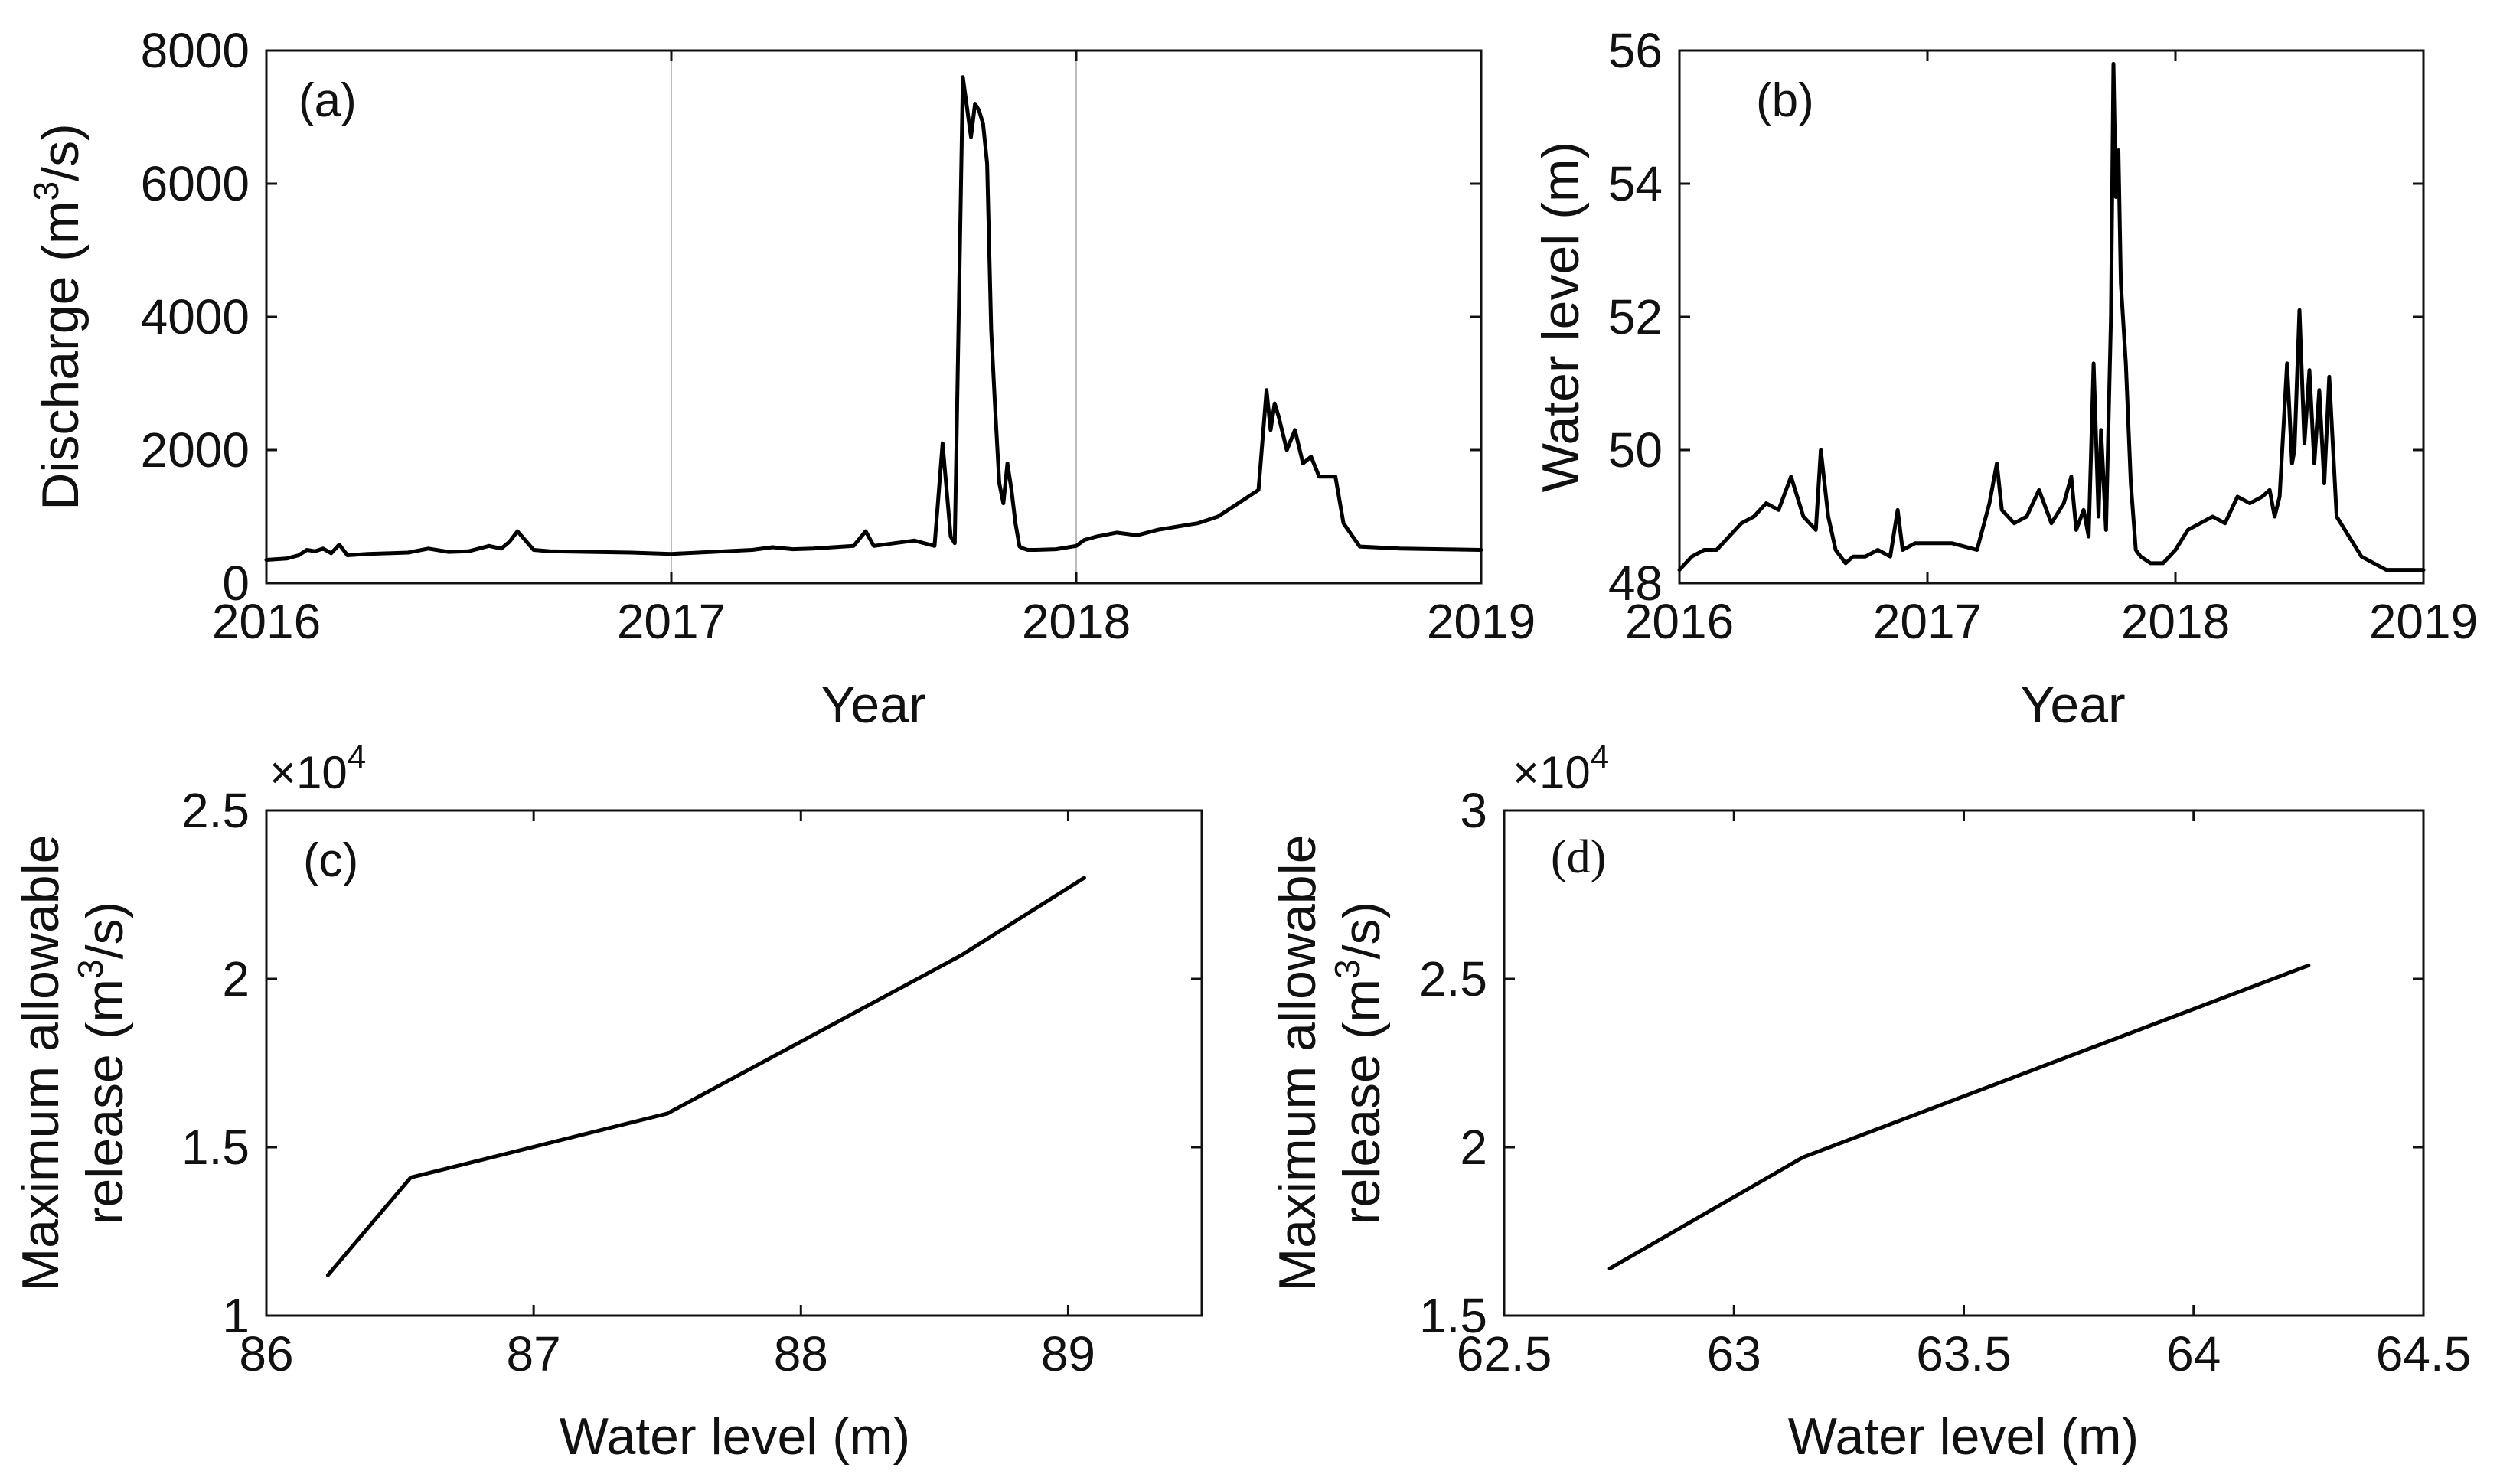  I want to click on panel-a-reference-lines, so click(874, 317).